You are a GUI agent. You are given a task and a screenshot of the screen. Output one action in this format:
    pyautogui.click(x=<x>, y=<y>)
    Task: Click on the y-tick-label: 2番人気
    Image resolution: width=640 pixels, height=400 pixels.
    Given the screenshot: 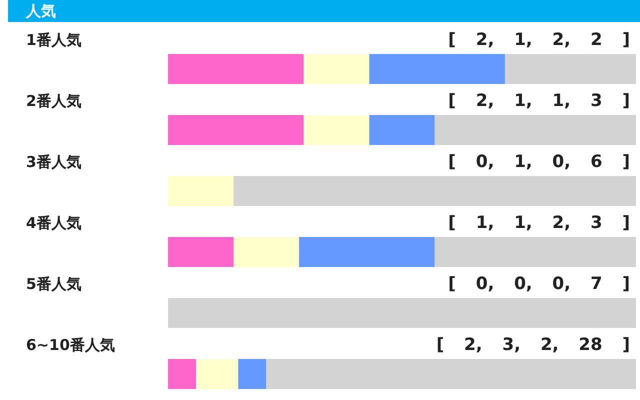 What is the action you would take?
    pyautogui.click(x=54, y=101)
    